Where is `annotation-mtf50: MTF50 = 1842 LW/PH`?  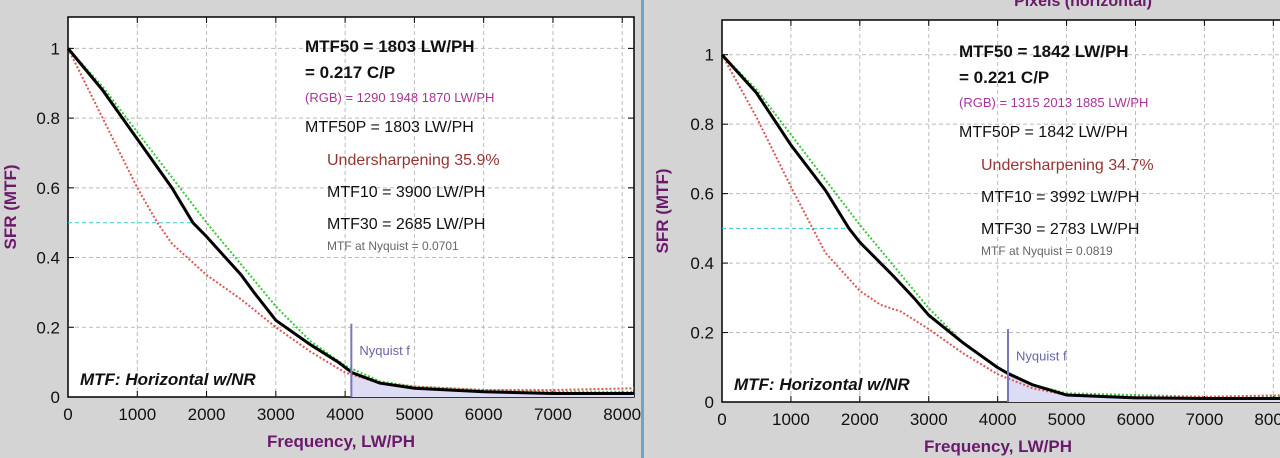 annotation-mtf50: MTF50 = 1842 LW/PH is located at coordinates (1044, 51).